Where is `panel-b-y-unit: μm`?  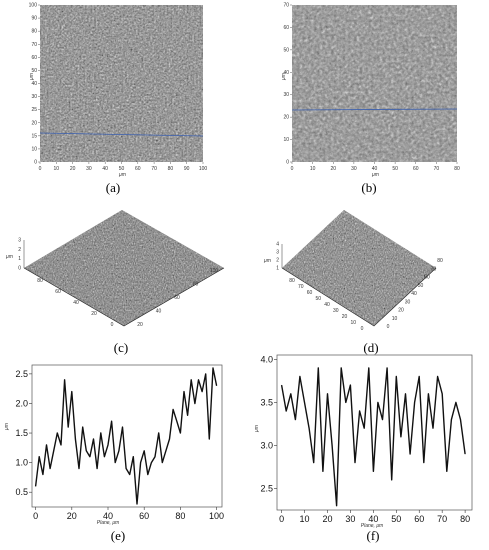
panel-b-y-unit: μm is located at coordinates (284, 77).